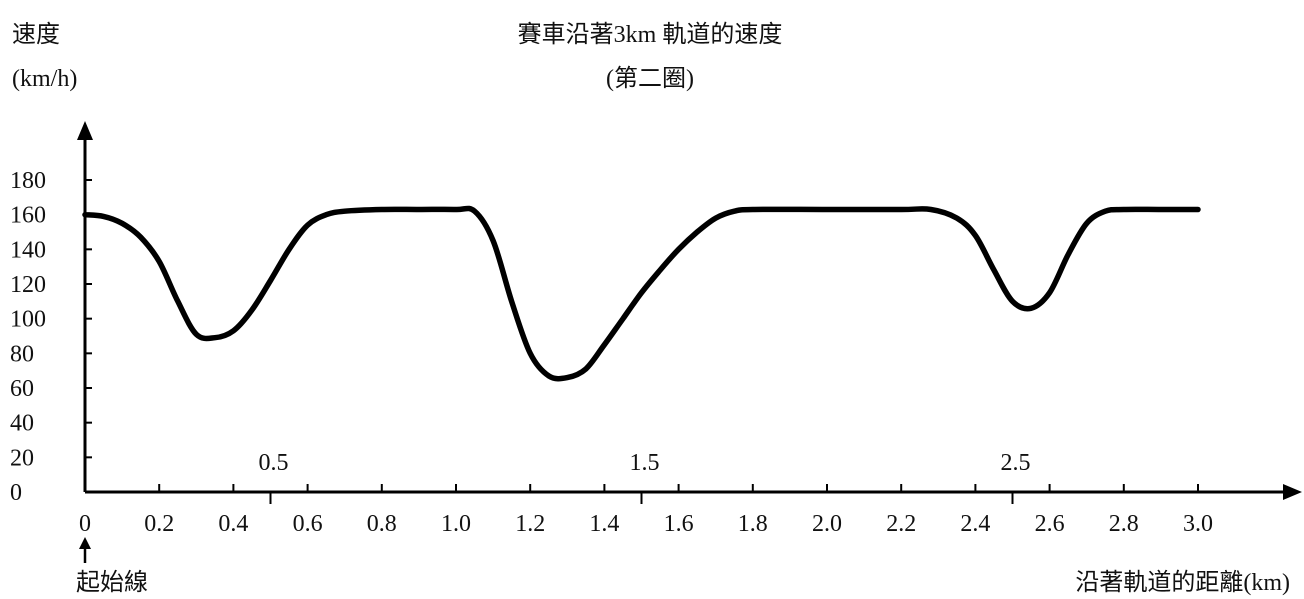 The image size is (1304, 599). What do you see at coordinates (274, 463) in the screenshot?
I see `x-mid-tick-label: 0.5` at bounding box center [274, 463].